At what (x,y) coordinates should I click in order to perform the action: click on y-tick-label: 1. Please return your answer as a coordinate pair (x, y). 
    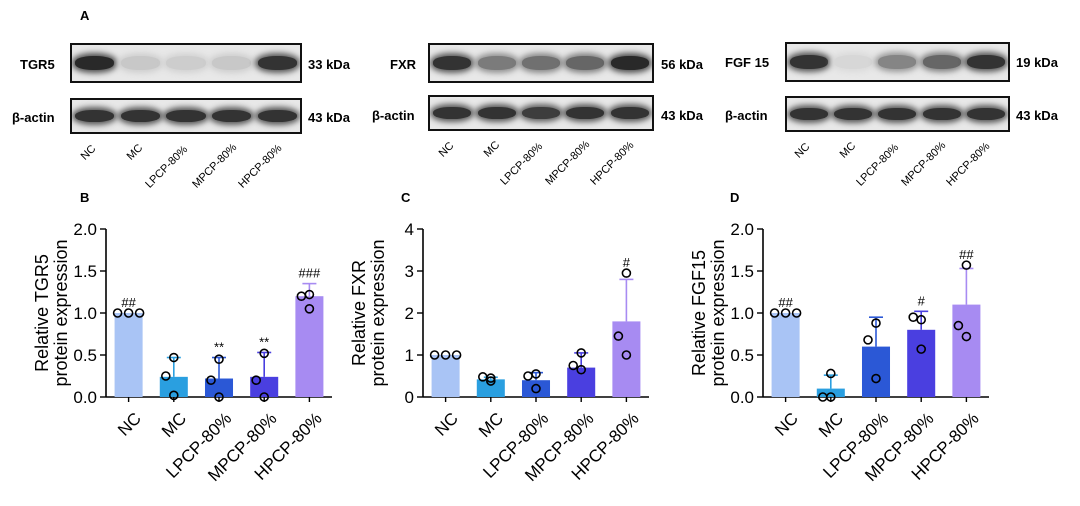
    Looking at the image, I should click on (409, 355).